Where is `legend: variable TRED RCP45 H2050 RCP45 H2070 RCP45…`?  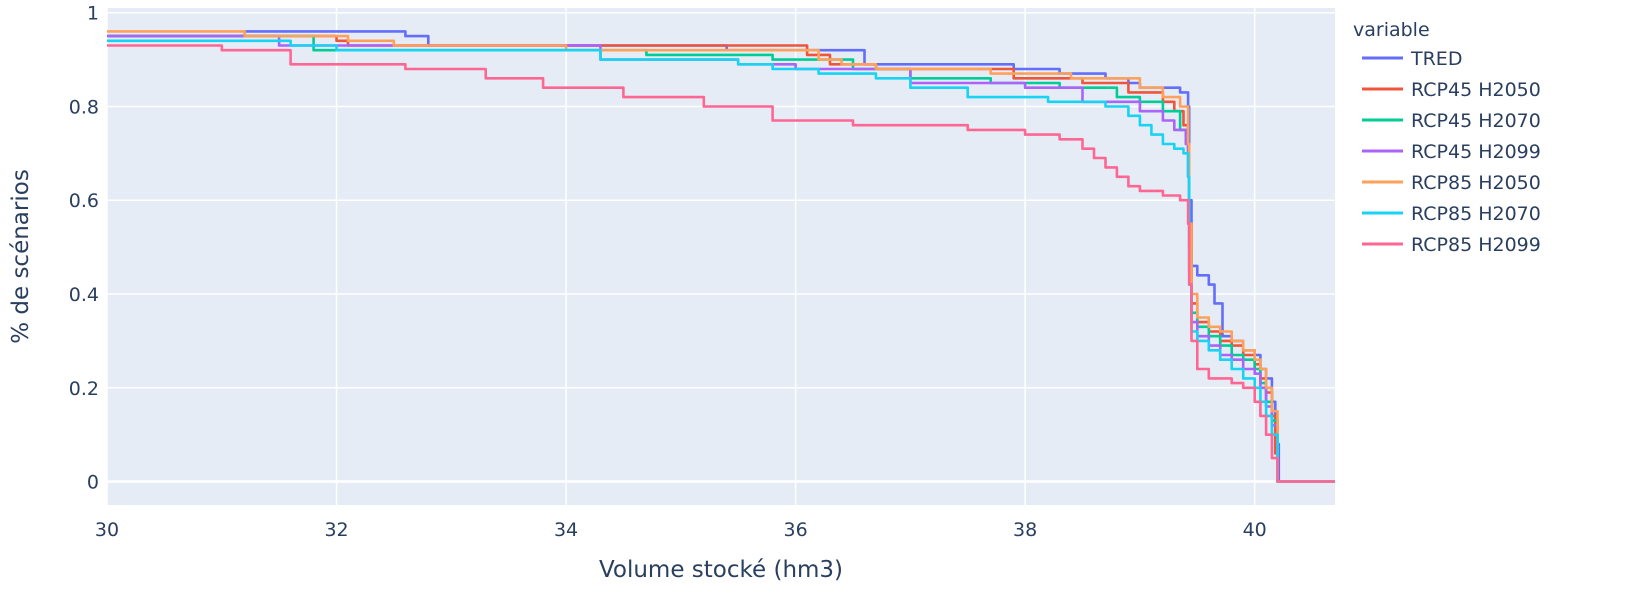
legend: variable TRED RCP45 H2050 RCP45 H2070 RCP45… is located at coordinates (1447, 137).